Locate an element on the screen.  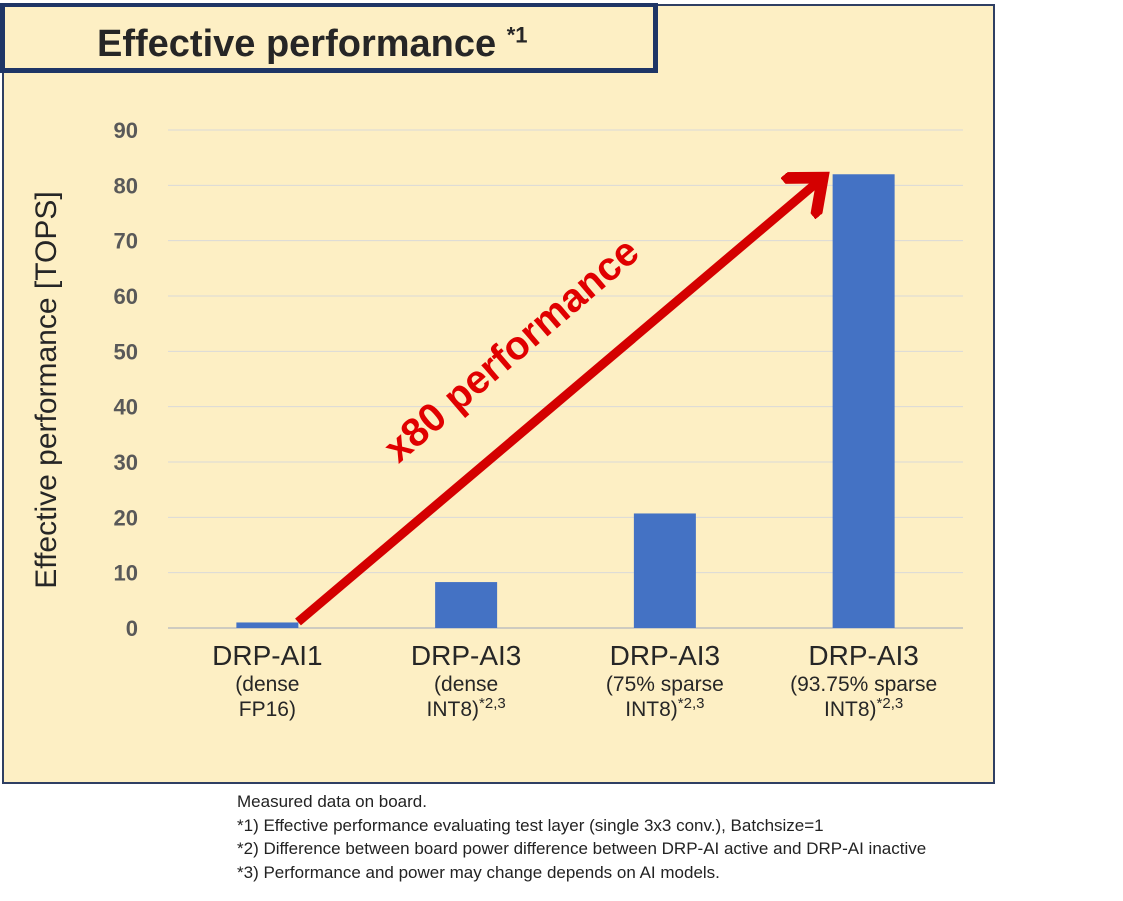
y-tick-label: 0 is located at coordinates (132, 628).